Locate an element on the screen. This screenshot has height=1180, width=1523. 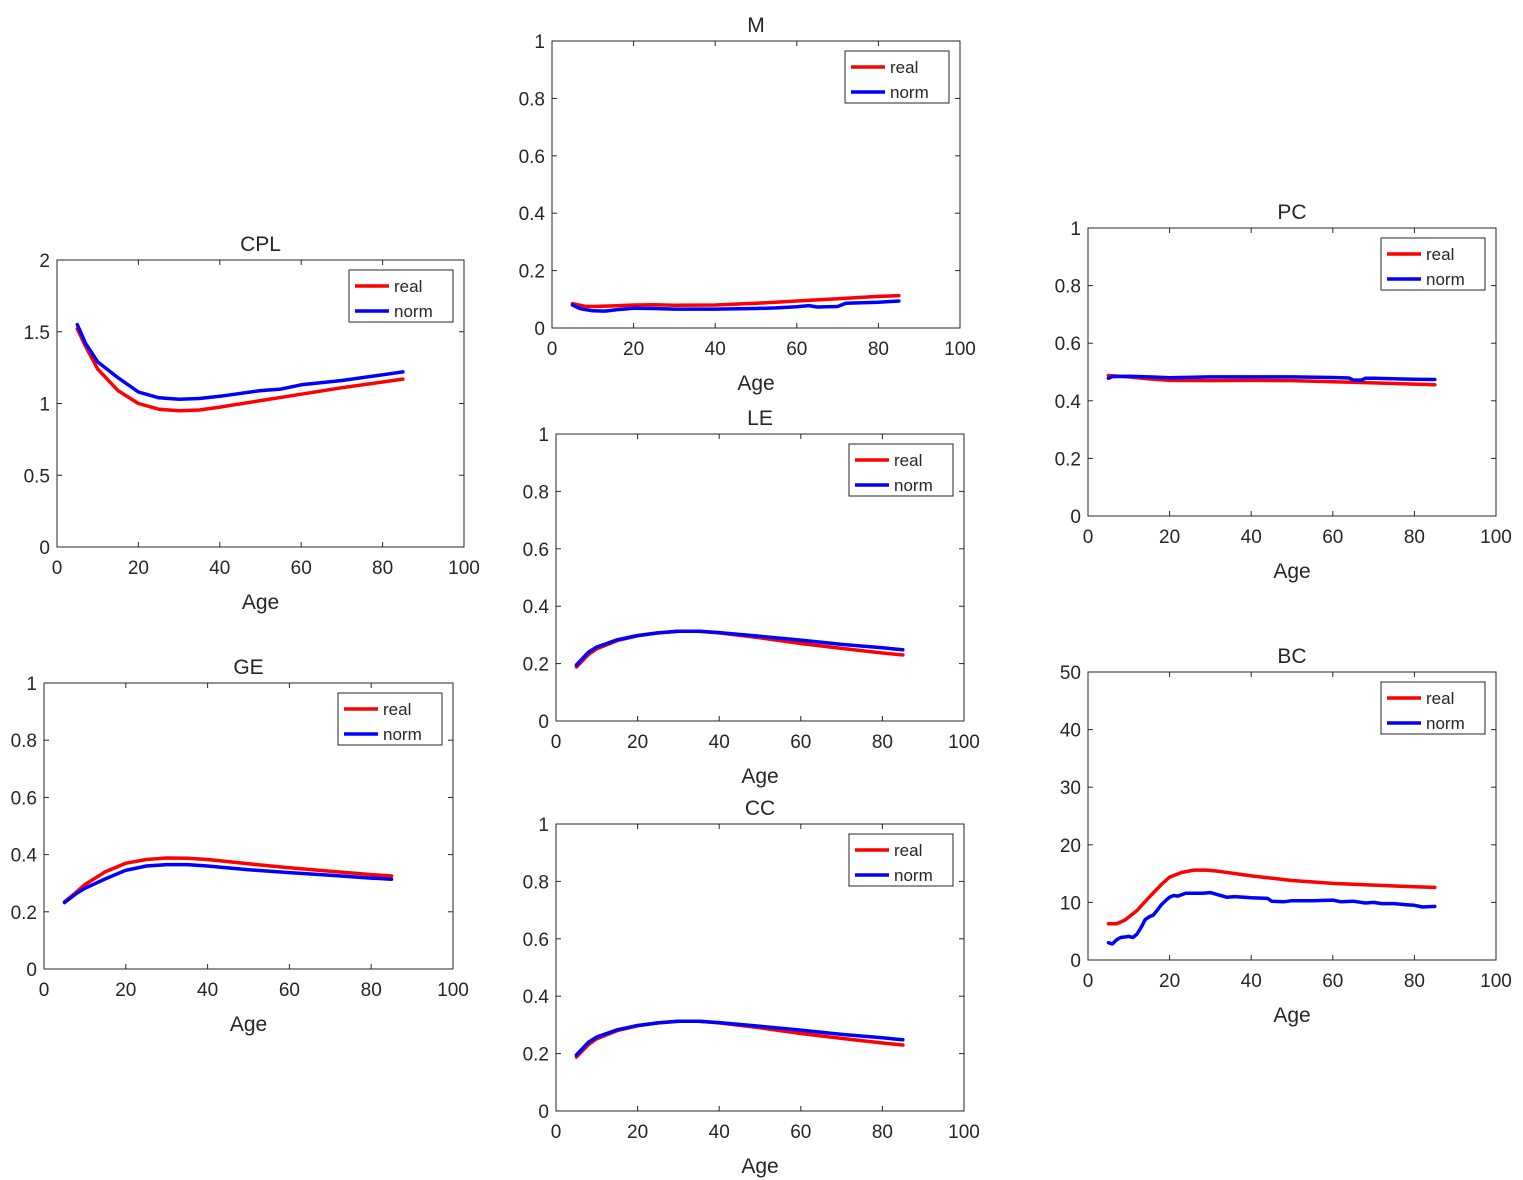
chart-title: M is located at coordinates (756, 25).